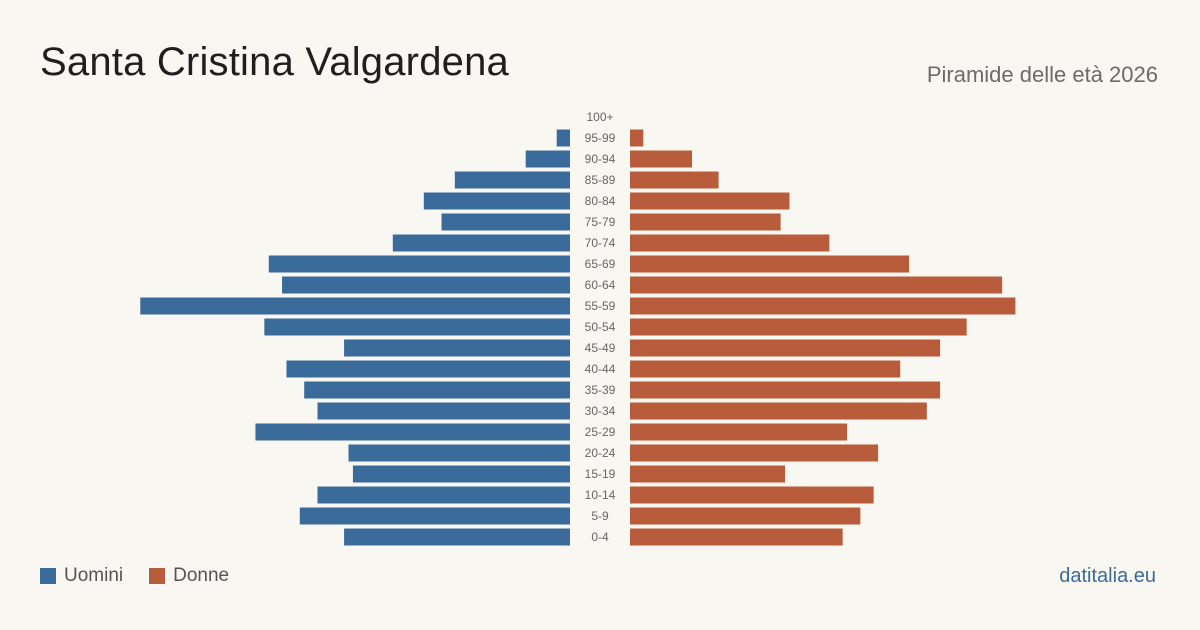  Describe the element at coordinates (1107, 576) in the screenshot. I see `brand-link: datitalia.eu` at that location.